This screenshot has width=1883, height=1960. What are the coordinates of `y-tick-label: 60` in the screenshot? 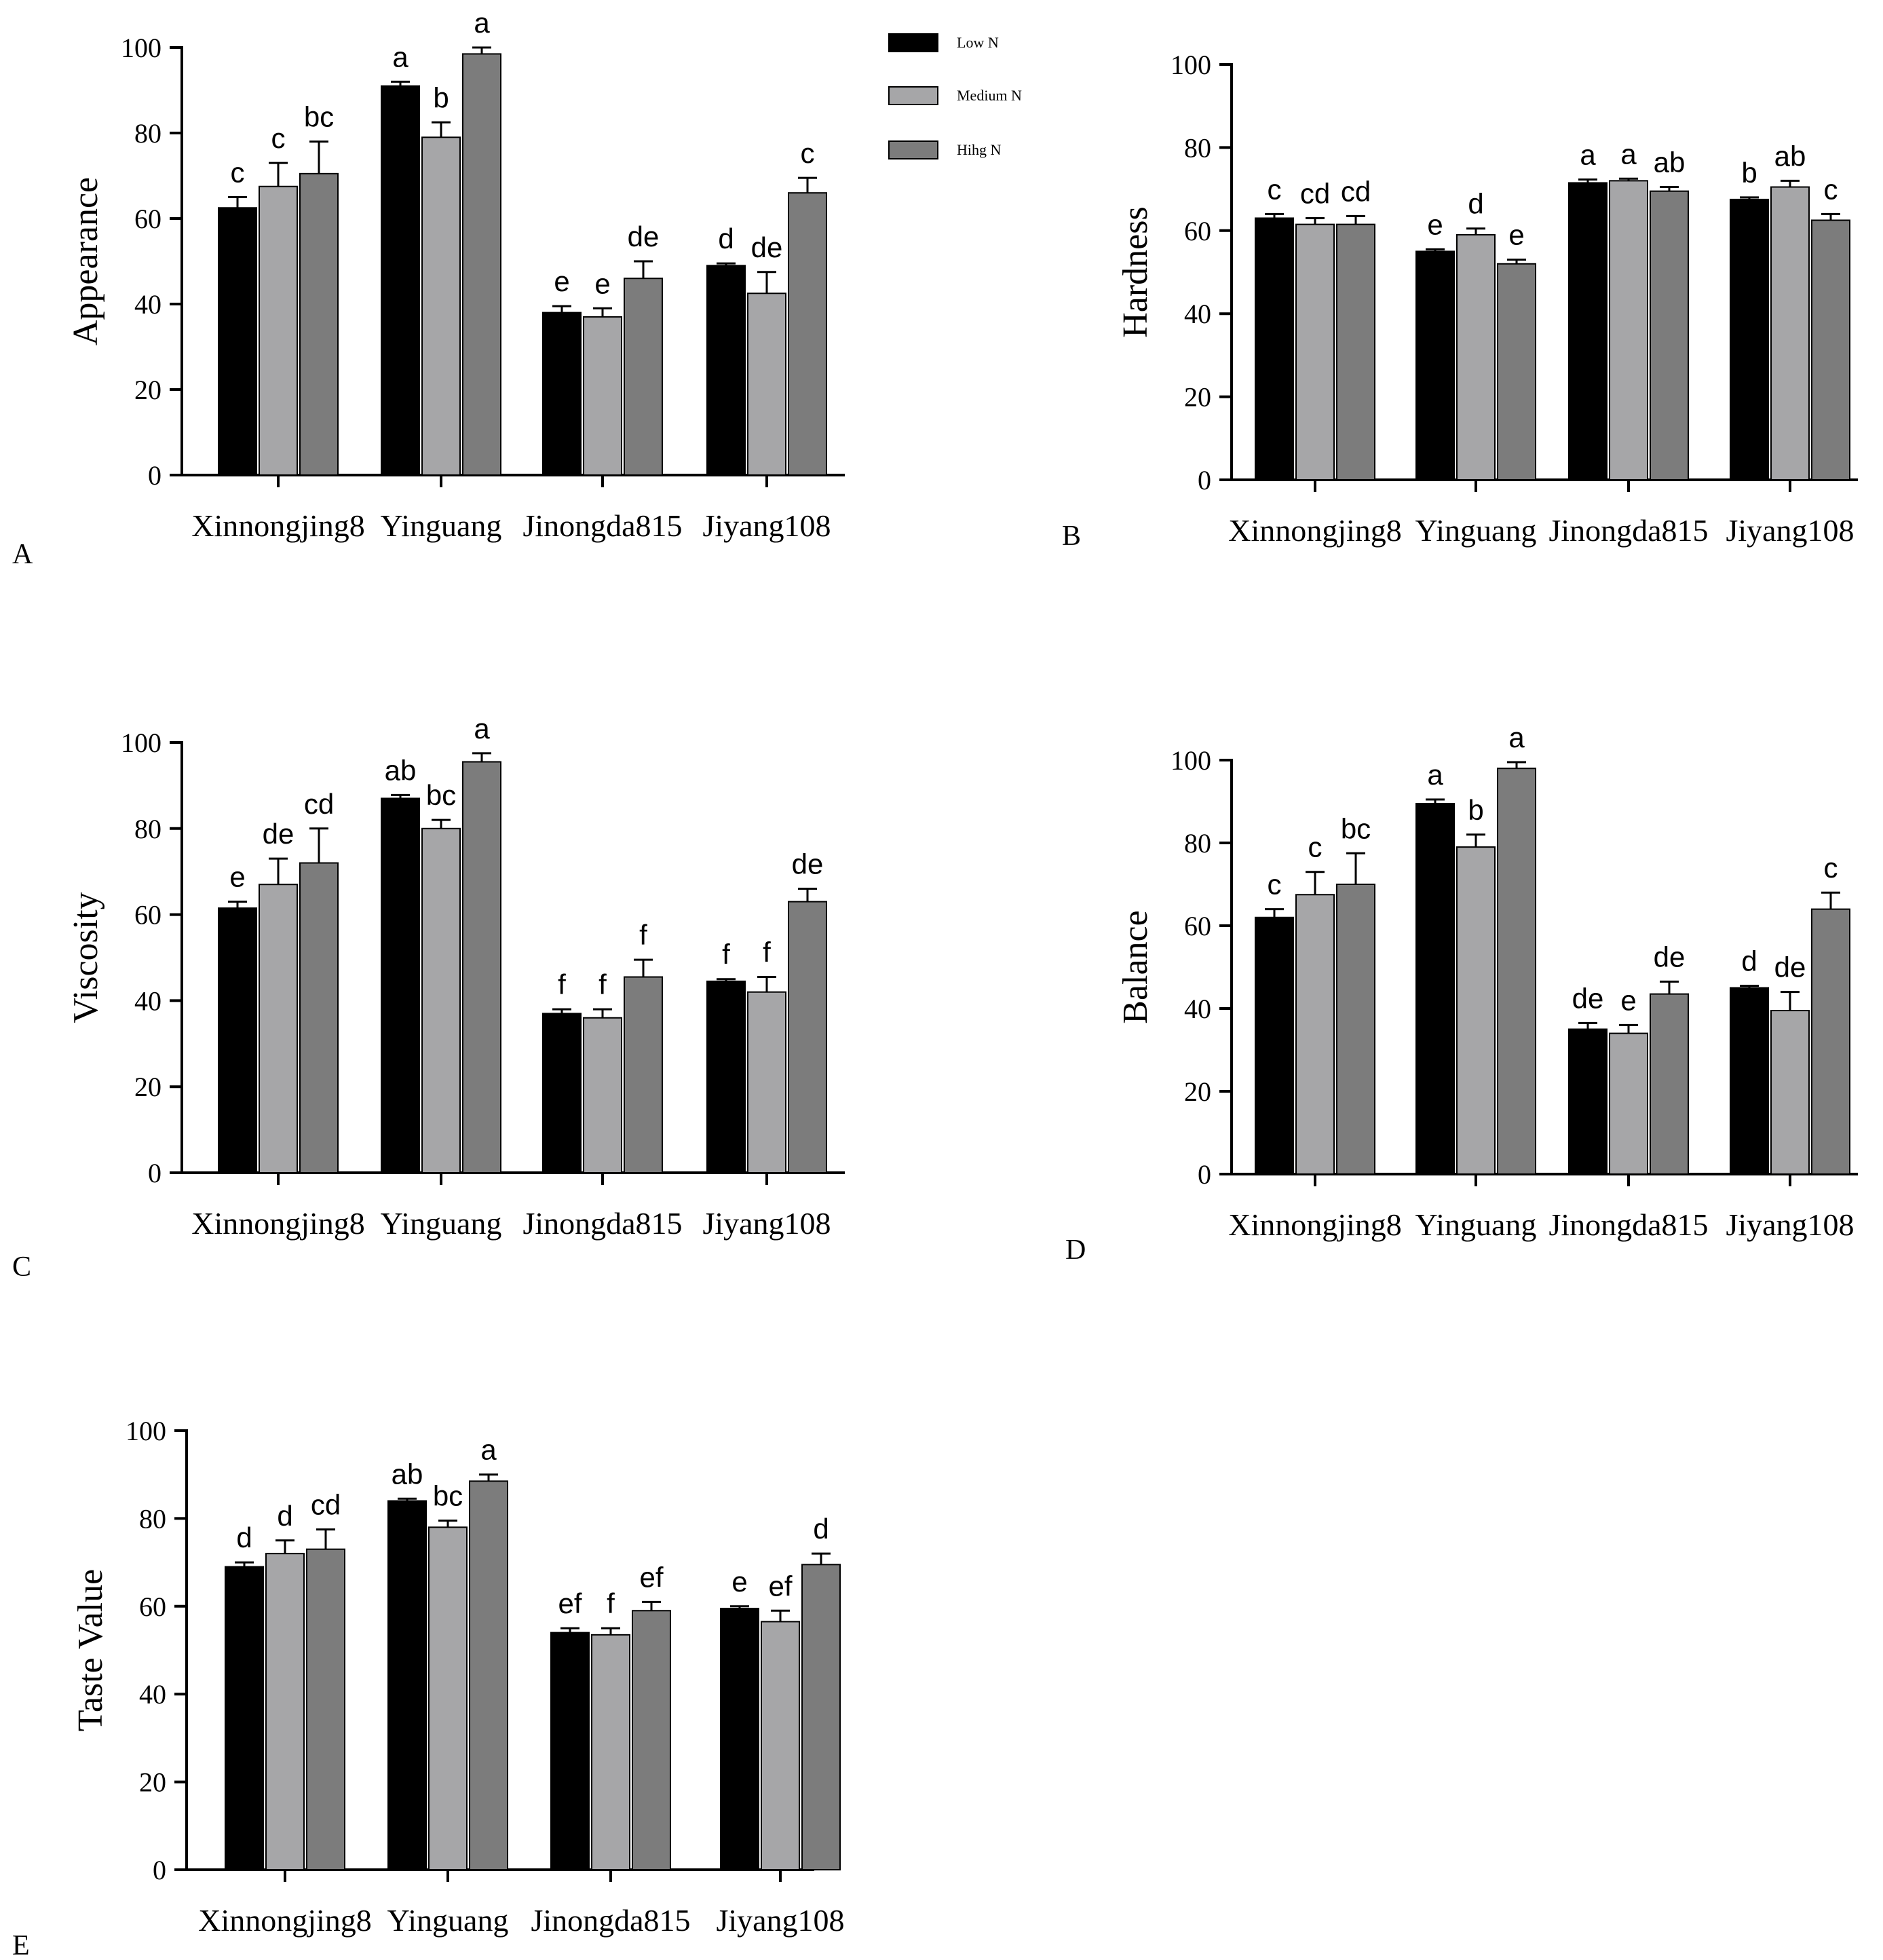 It's located at (147, 219).